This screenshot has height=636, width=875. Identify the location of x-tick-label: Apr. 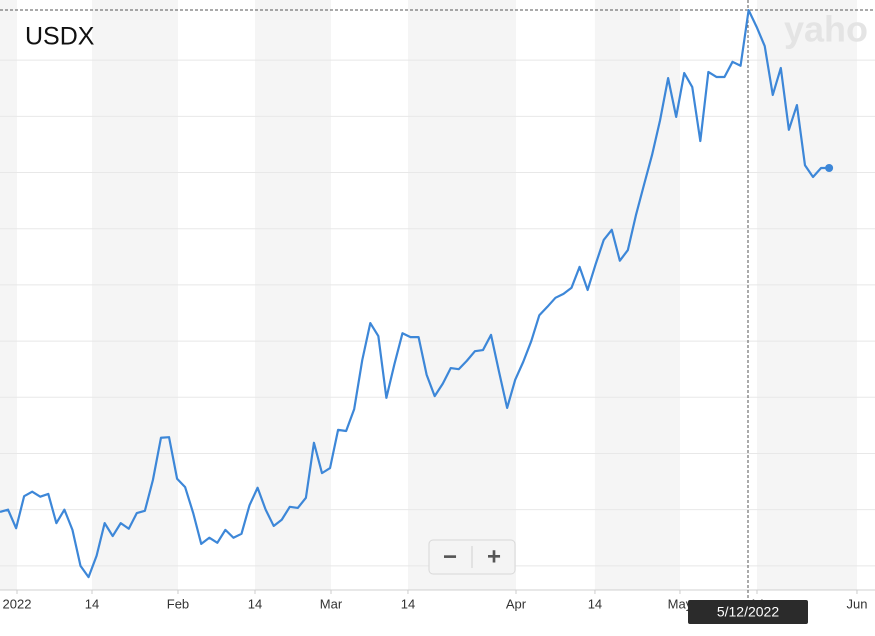
(516, 603).